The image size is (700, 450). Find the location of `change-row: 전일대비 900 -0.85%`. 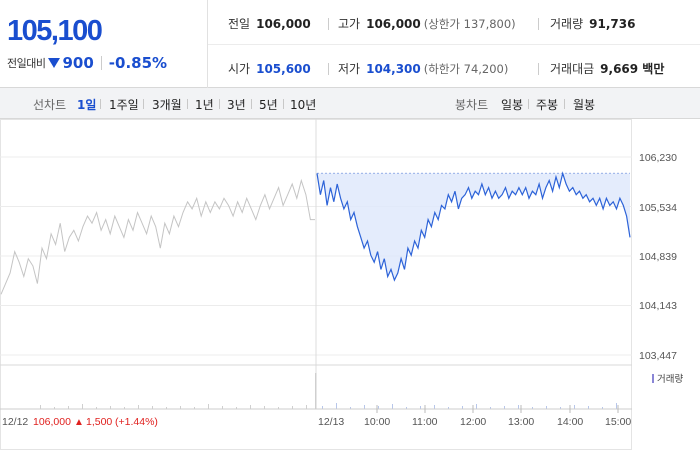

change-row: 전일대비 900 -0.85% is located at coordinates (87, 63).